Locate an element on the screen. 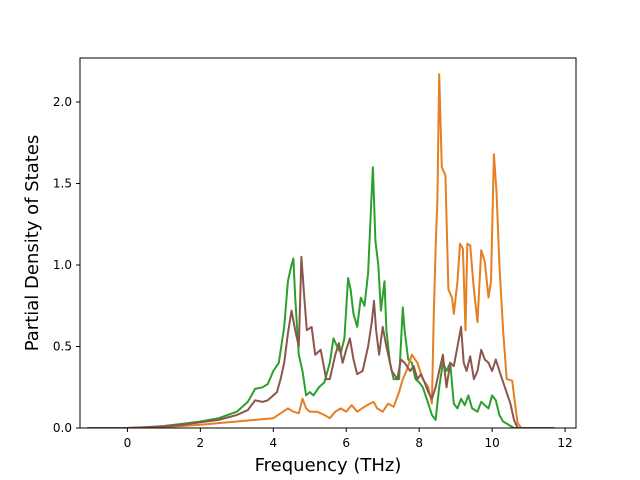 The height and width of the screenshot is (480, 640). x-tick-label: 2 is located at coordinates (201, 443).